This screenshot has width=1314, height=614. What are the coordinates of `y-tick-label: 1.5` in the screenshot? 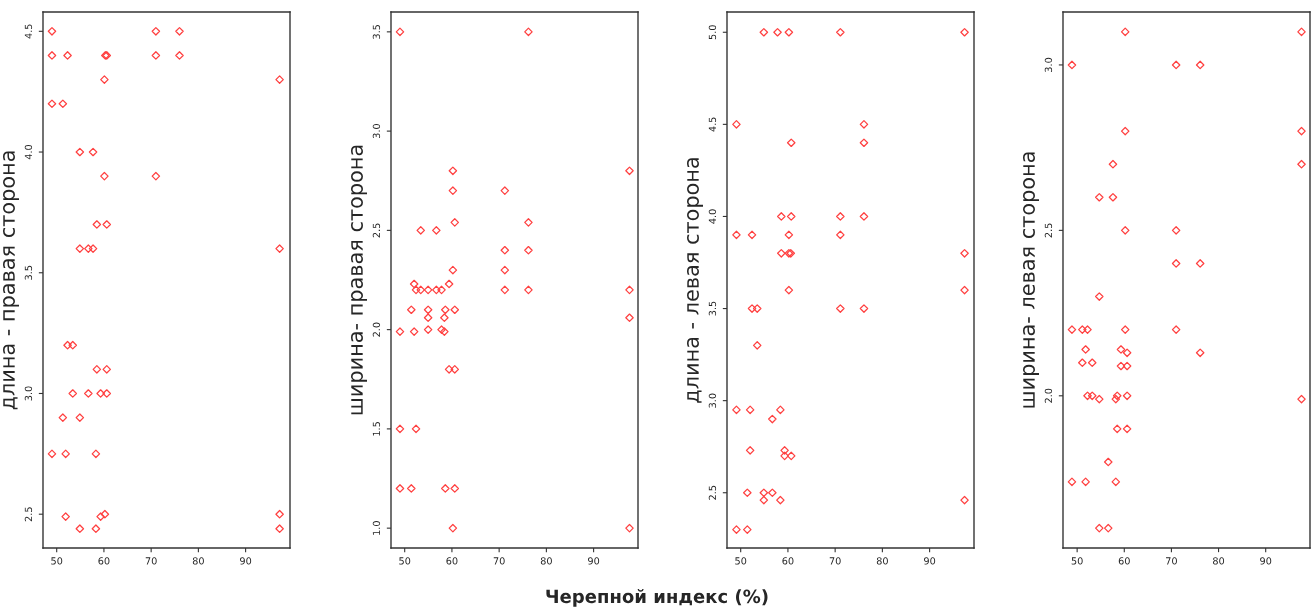 It's located at (376, 429).